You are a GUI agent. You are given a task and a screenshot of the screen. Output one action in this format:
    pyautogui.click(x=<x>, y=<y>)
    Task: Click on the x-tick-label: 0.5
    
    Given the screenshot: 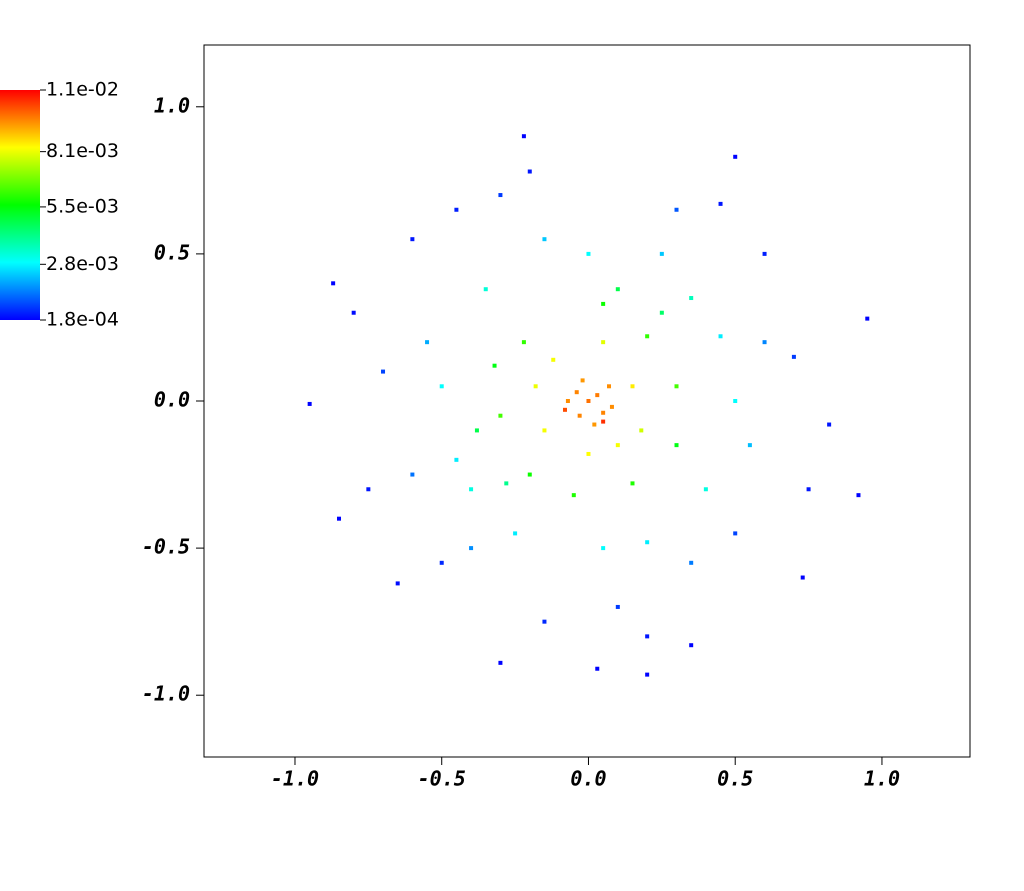 What is the action you would take?
    pyautogui.click(x=735, y=779)
    